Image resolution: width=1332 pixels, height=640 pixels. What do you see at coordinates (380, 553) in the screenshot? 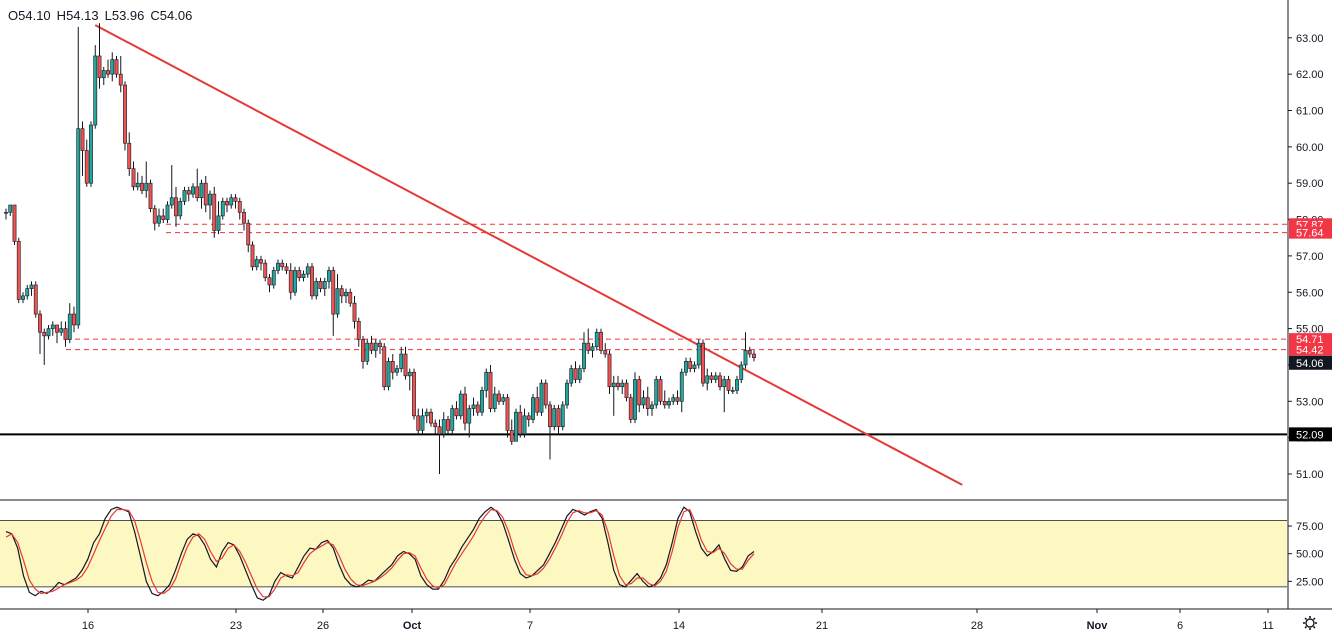
I see `stochastic-k-line` at bounding box center [380, 553].